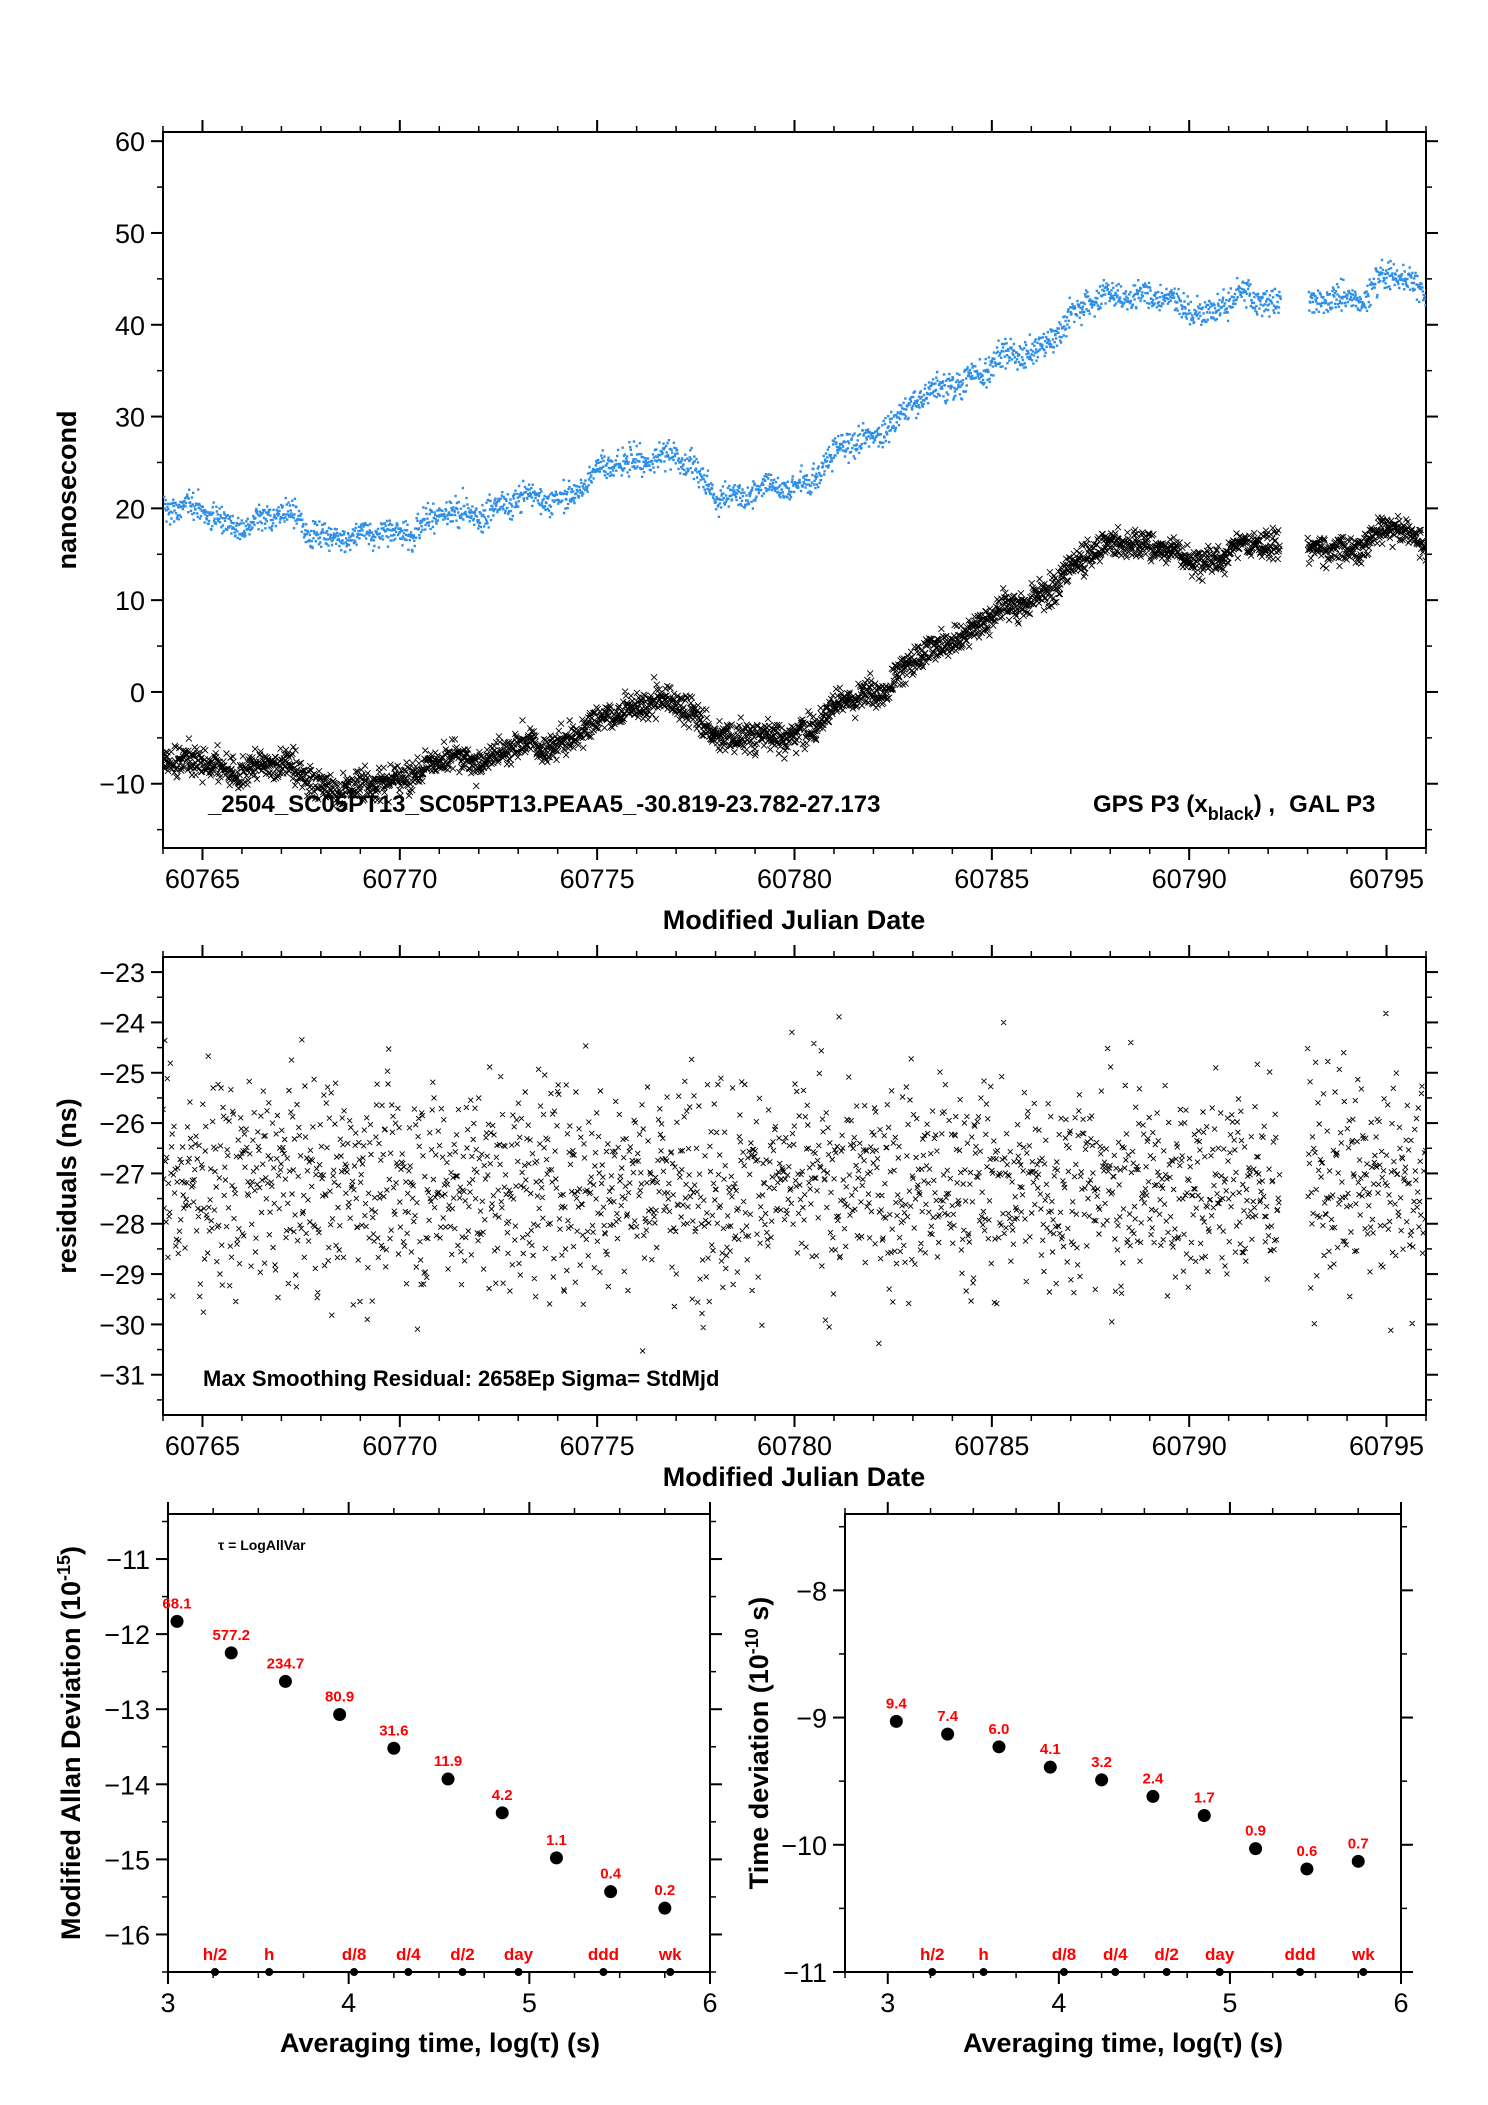  I want to click on x-tick-label: 5, so click(529, 2003).